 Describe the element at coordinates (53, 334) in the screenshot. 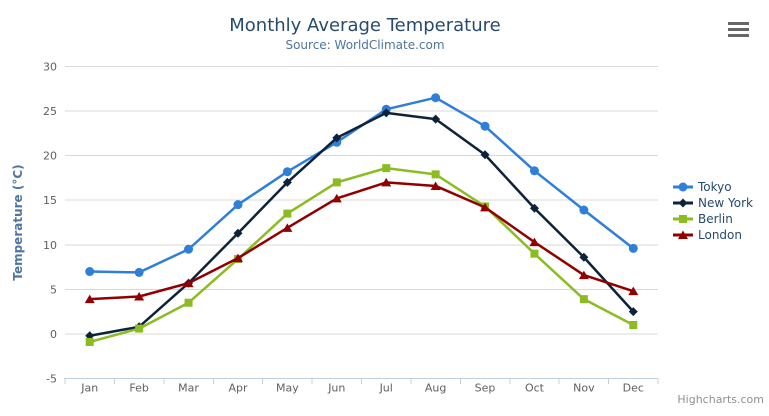

I see `y-axis-tick-label: 0` at that location.